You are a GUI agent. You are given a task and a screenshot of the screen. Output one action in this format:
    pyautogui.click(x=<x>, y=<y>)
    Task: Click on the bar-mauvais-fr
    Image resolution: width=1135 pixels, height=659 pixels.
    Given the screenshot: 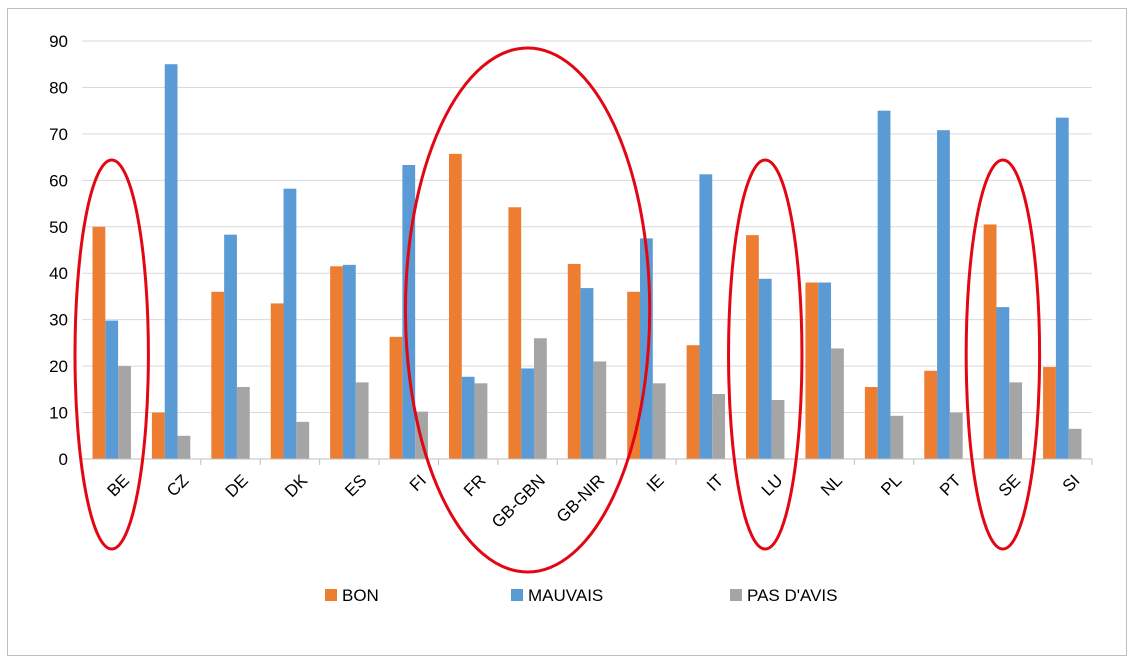 What is the action you would take?
    pyautogui.click(x=468, y=417)
    